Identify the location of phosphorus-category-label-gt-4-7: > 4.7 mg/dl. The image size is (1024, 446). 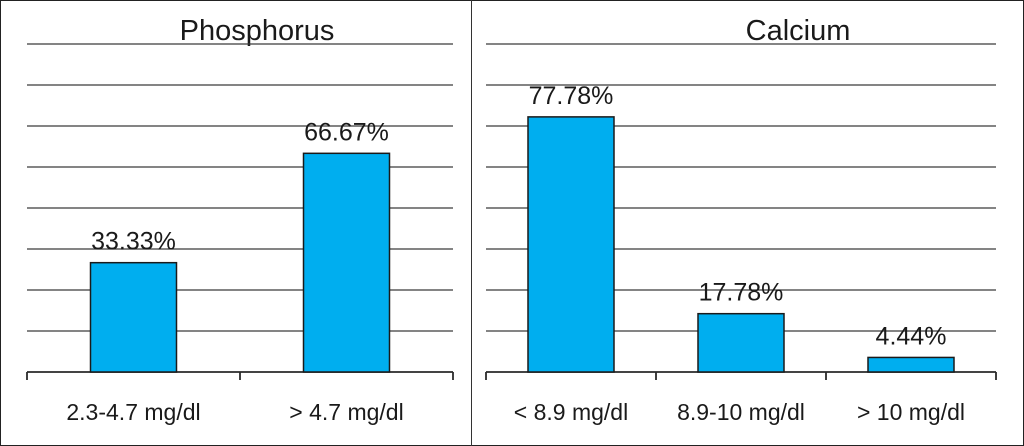
(346, 412).